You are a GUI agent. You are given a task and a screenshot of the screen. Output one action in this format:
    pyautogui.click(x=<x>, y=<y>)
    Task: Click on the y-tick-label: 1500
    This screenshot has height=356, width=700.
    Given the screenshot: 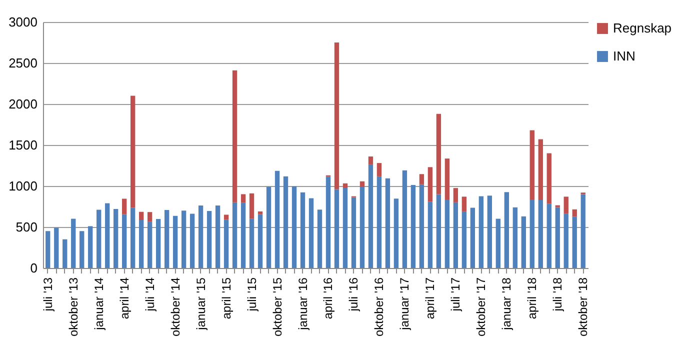 What is the action you would take?
    pyautogui.click(x=23, y=145)
    